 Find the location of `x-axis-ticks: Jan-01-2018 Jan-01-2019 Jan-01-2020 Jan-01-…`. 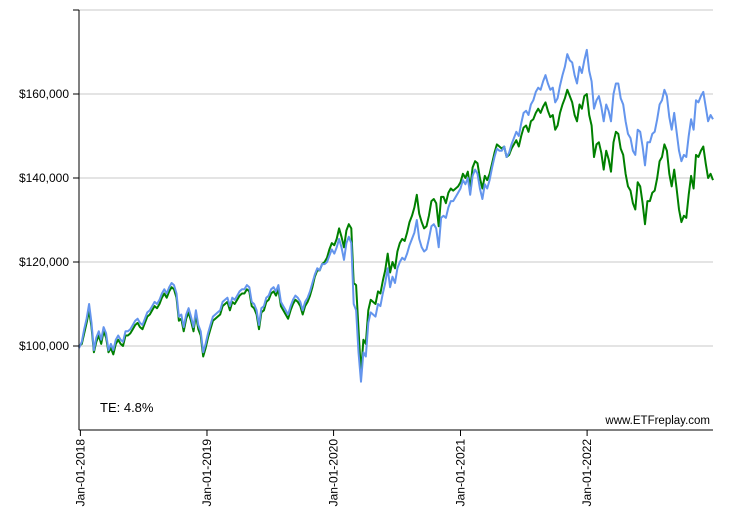

x-axis-ticks: Jan-01-2018 Jan-01-2019 Jan-01-2020 Jan-01-… is located at coordinates (333, 468).